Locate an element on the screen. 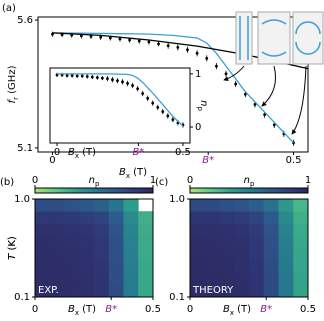 This screenshot has width=324, height=321. line is located at coordinates (120, 100).